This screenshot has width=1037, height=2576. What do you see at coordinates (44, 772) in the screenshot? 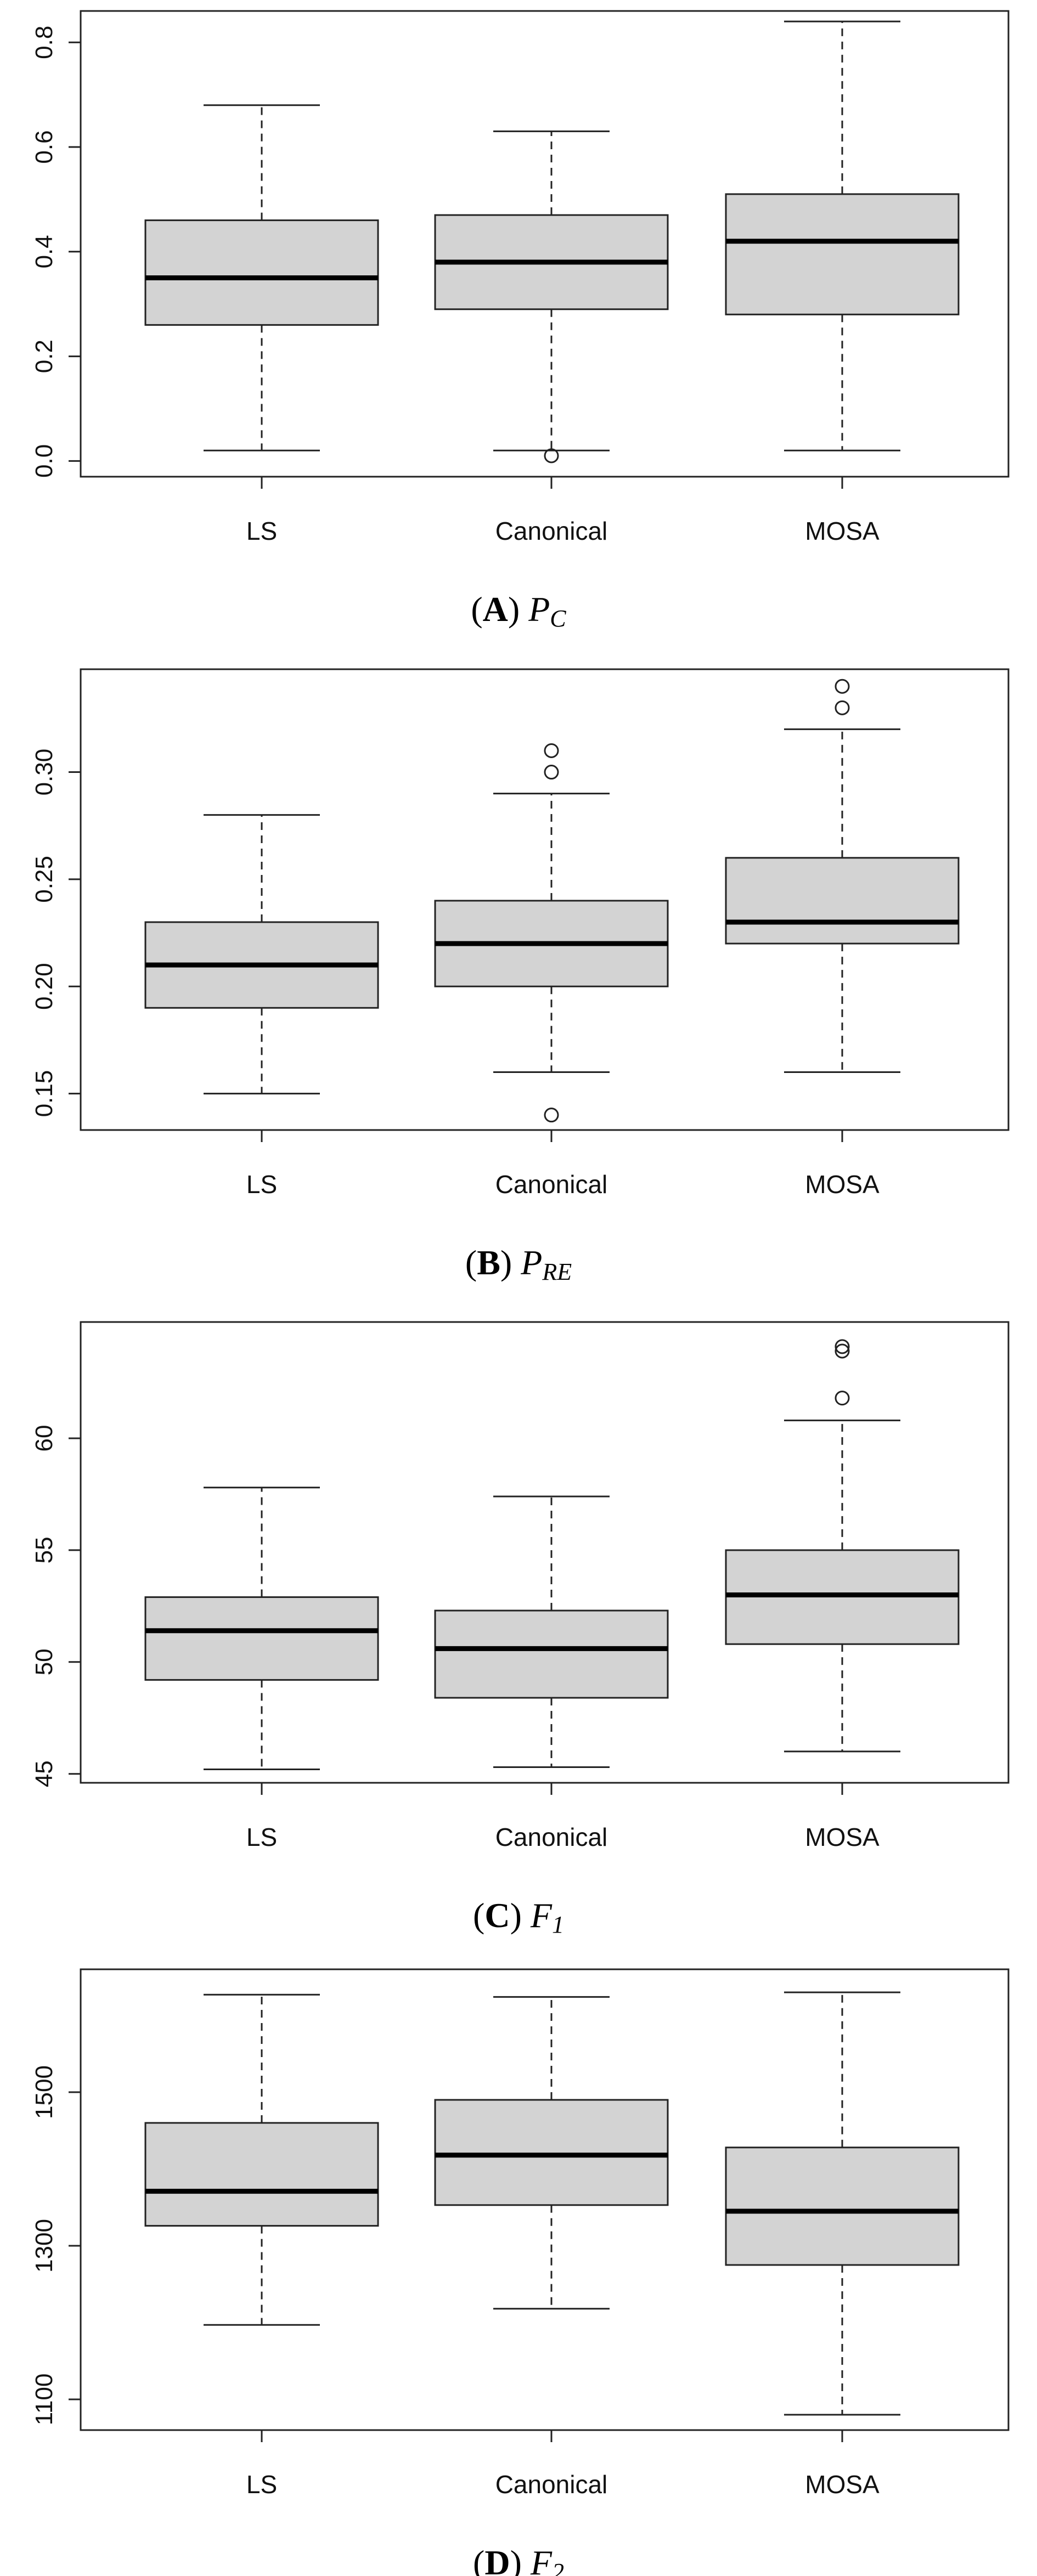
I see `y-tick-label: 0.30` at bounding box center [44, 772].